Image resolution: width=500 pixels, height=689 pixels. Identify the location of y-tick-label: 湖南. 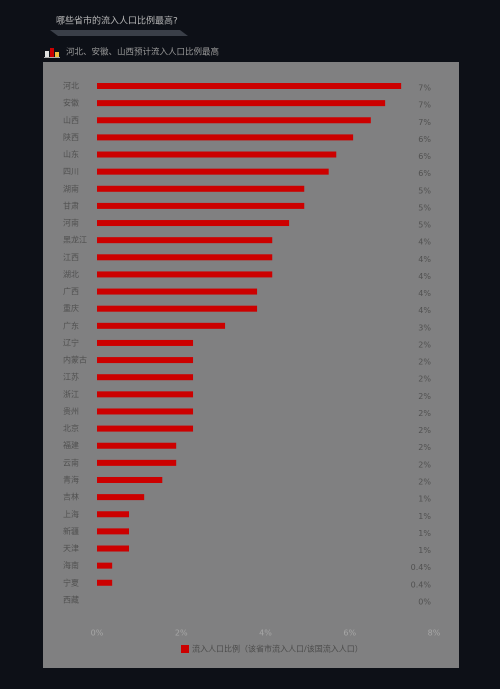
(71, 188).